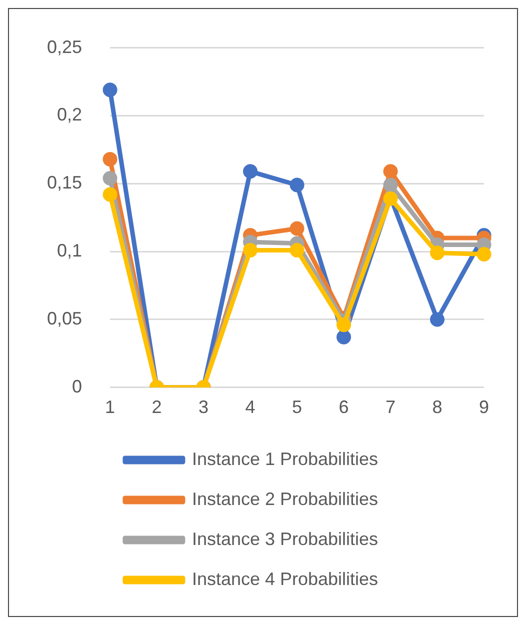 The height and width of the screenshot is (627, 528). What do you see at coordinates (64, 182) in the screenshot?
I see `y-tick-label: 0,15` at bounding box center [64, 182].